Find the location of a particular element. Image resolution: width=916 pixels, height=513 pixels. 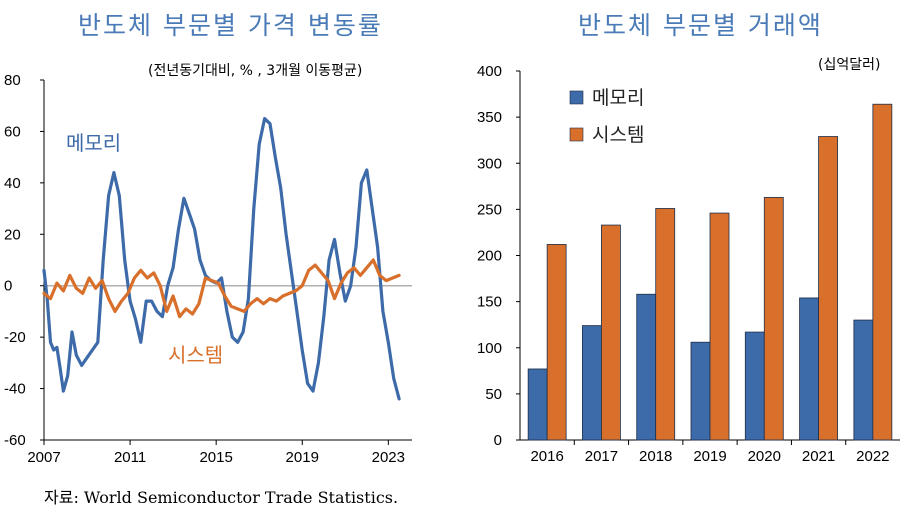

y-tick-label: 250 is located at coordinates (489, 209).